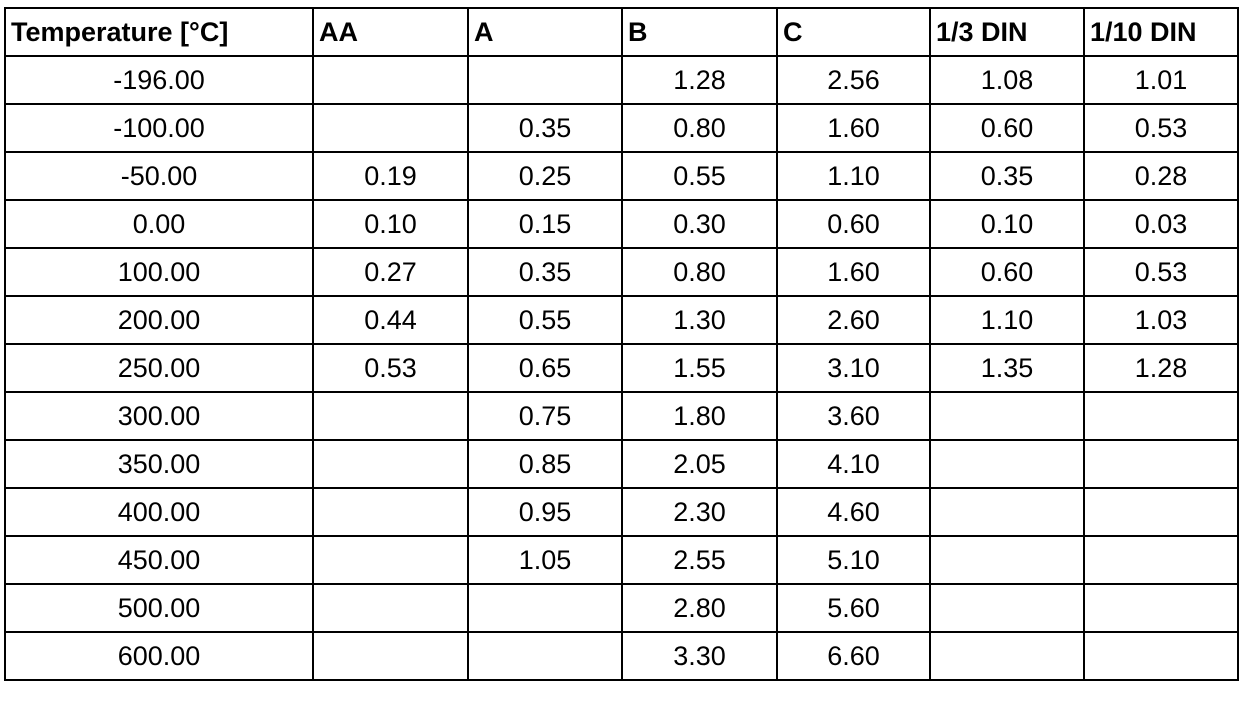 The height and width of the screenshot is (709, 1240). What do you see at coordinates (1161, 320) in the screenshot?
I see `table-cell: 1.03` at bounding box center [1161, 320].